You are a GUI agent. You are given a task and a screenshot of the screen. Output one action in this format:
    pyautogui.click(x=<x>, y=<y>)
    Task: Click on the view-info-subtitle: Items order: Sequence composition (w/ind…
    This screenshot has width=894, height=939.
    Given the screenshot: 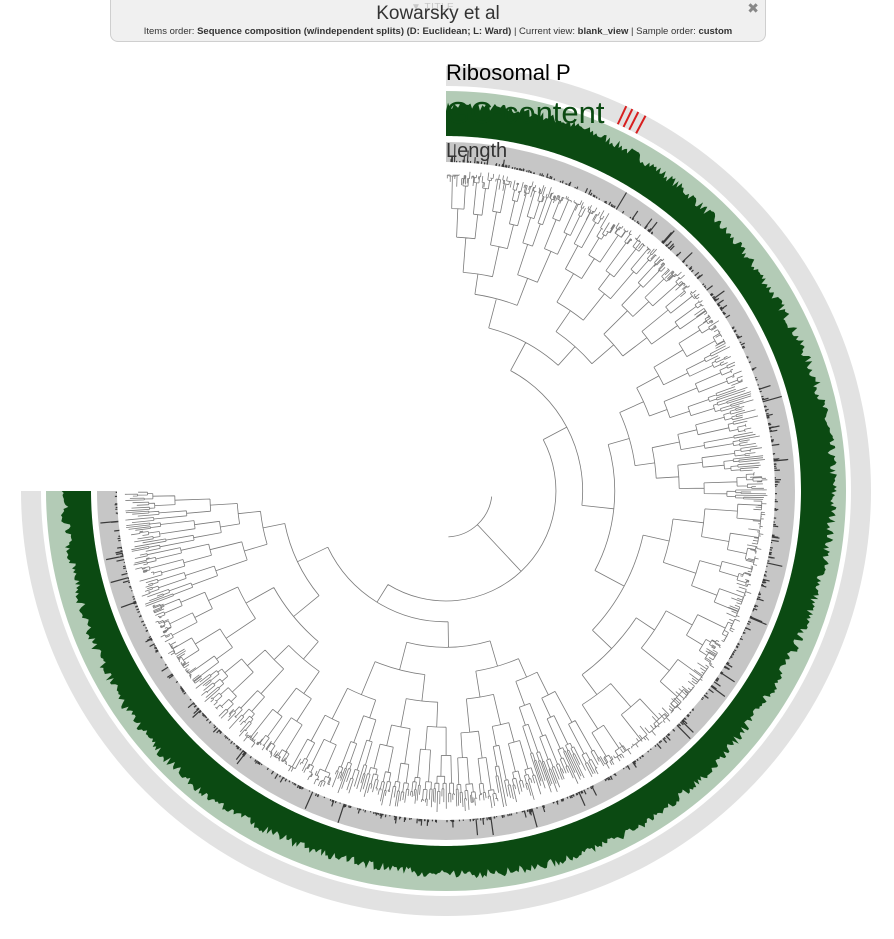 What is the action you would take?
    pyautogui.click(x=438, y=31)
    